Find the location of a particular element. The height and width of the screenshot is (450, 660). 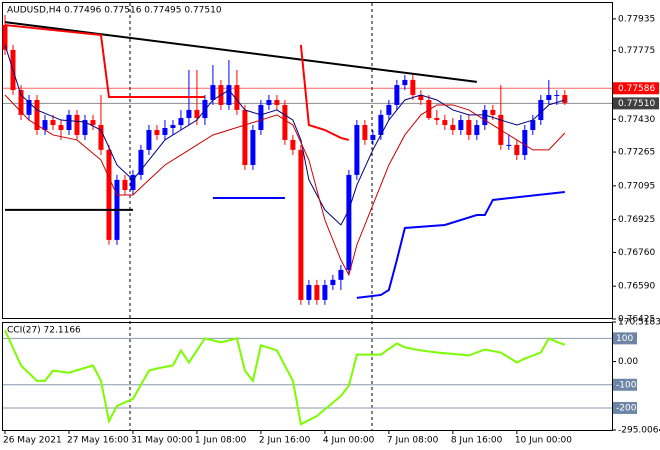

indicator-title: CCI(27) 72.1166 is located at coordinates (44, 331).